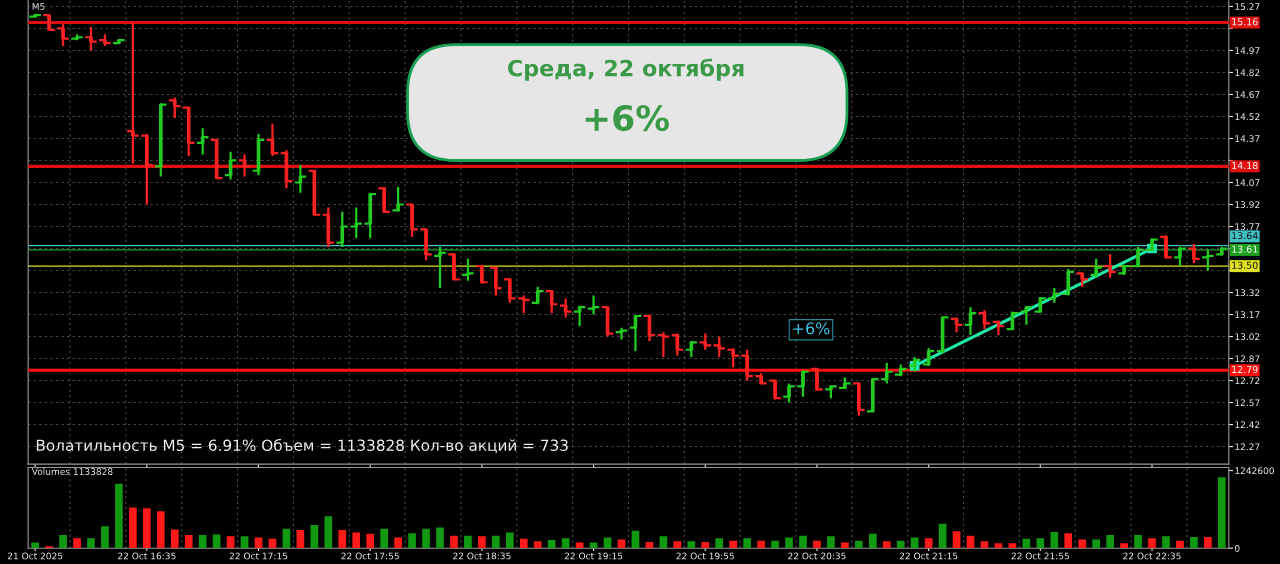  Describe the element at coordinates (627, 118) in the screenshot. I see `annotation: +6%` at that location.